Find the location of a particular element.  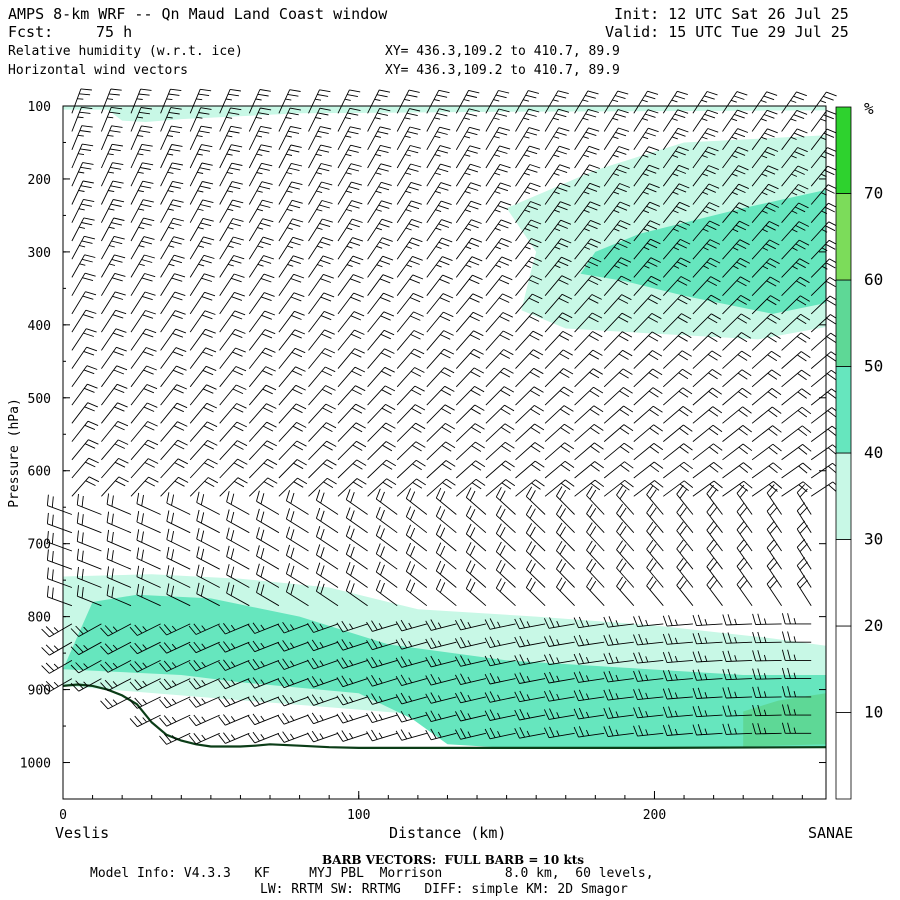

x-axis-label: Distance (km) is located at coordinates (448, 833).